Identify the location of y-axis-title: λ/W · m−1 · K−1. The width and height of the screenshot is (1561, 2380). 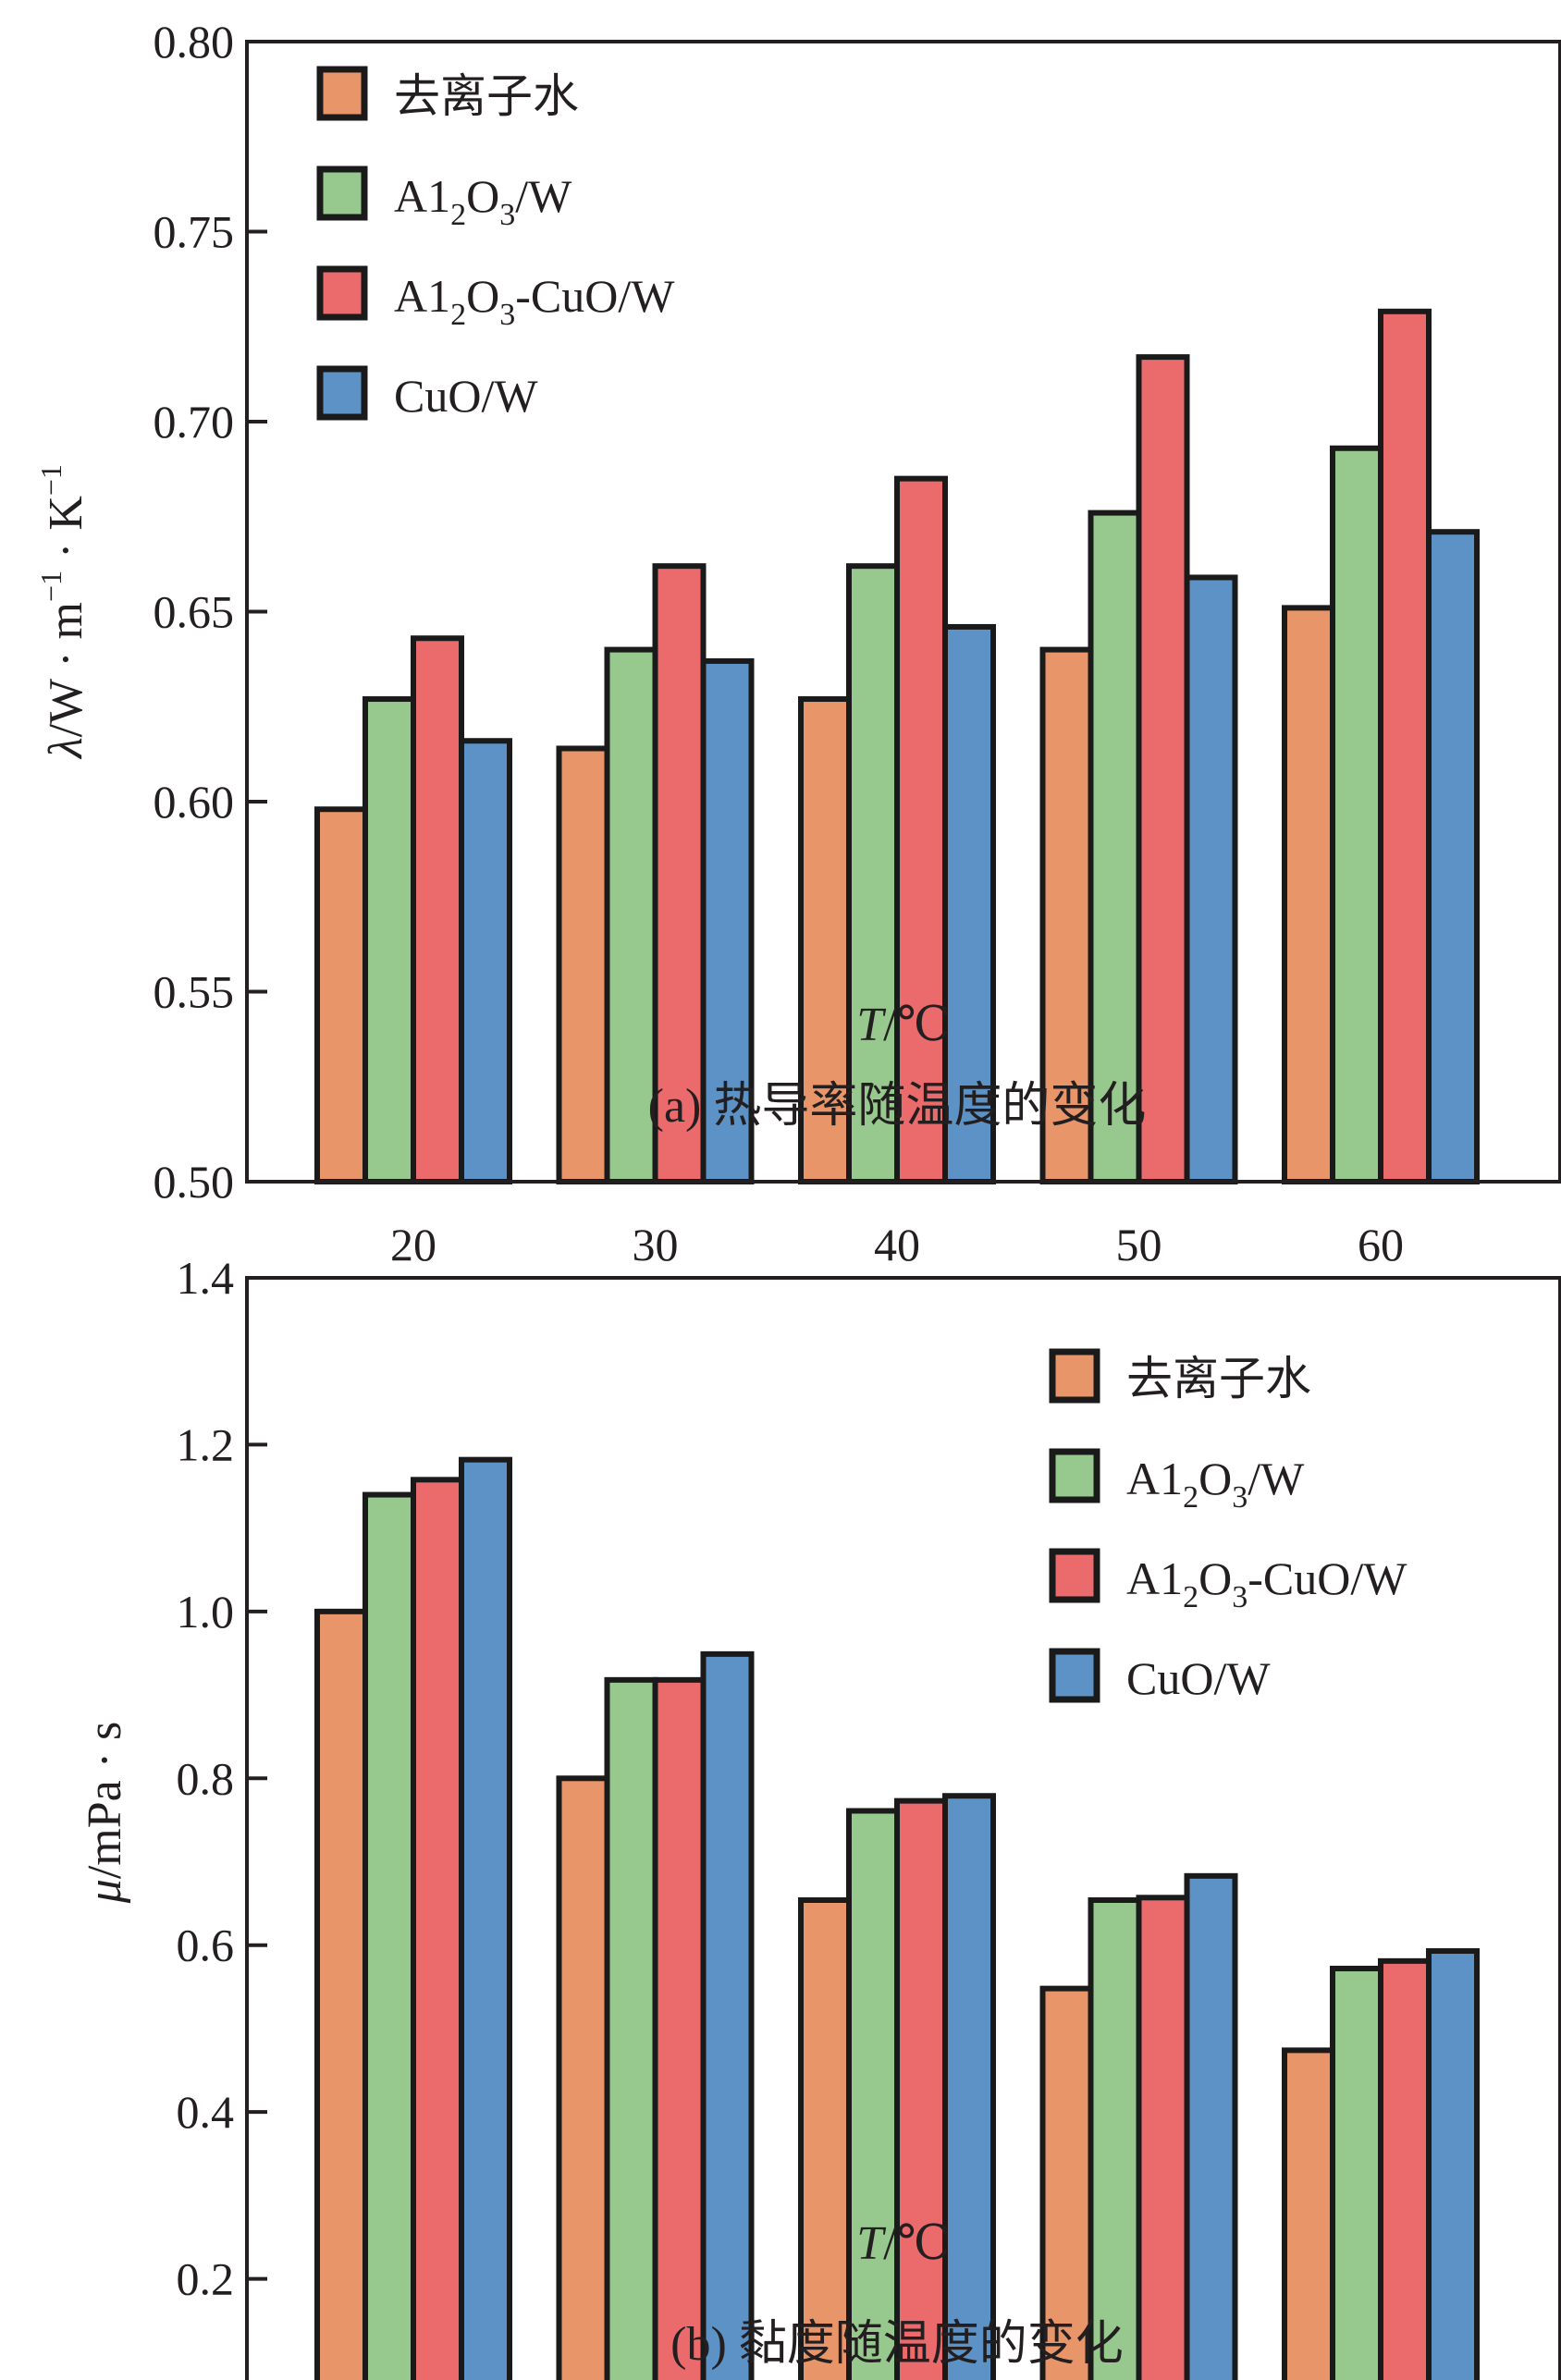
(63, 612).